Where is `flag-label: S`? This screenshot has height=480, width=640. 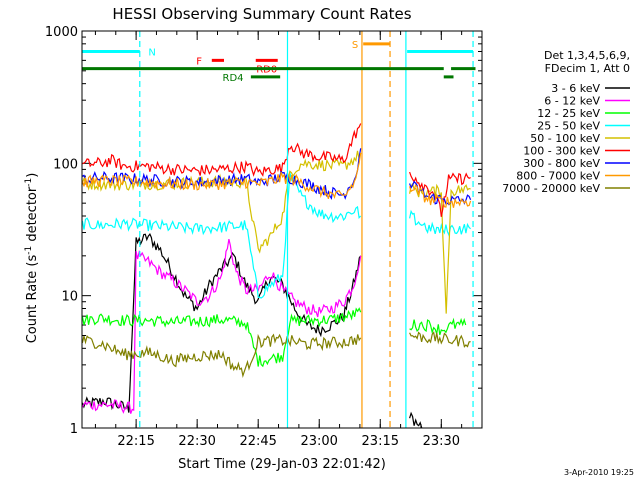 flag-label: S is located at coordinates (355, 45).